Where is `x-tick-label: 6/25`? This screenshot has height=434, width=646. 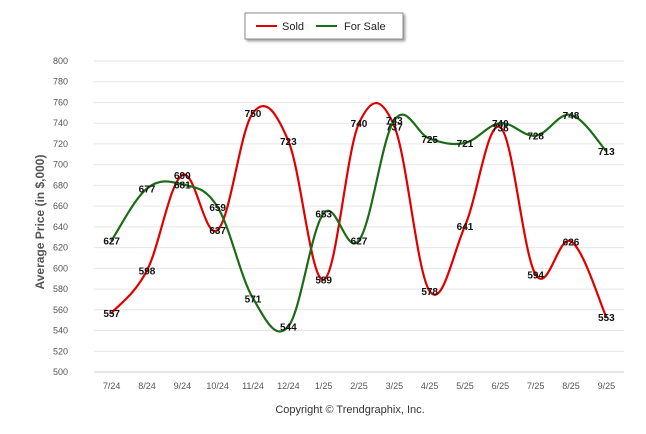
x-tick-label: 6/25 is located at coordinates (501, 386).